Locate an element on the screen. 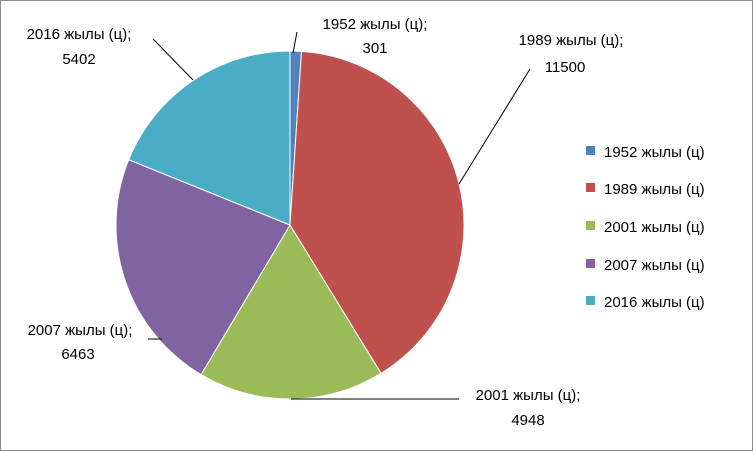 The height and width of the screenshot is (451, 753). data-label-value-2001: 4948 is located at coordinates (527, 420).